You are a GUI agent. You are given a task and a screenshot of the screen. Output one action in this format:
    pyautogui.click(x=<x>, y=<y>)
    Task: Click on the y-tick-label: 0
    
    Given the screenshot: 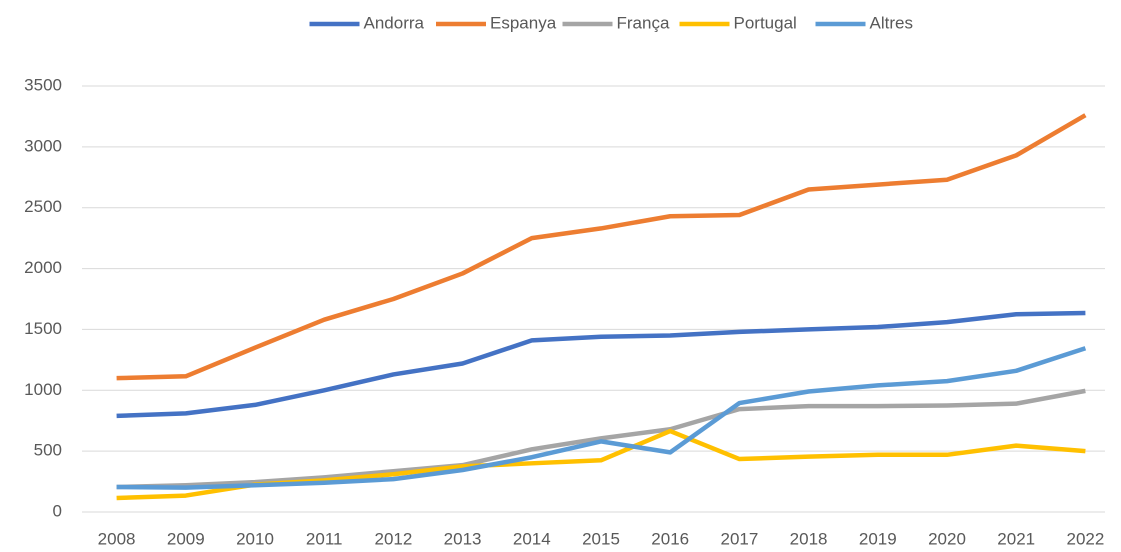 What is the action you would take?
    pyautogui.click(x=57, y=510)
    